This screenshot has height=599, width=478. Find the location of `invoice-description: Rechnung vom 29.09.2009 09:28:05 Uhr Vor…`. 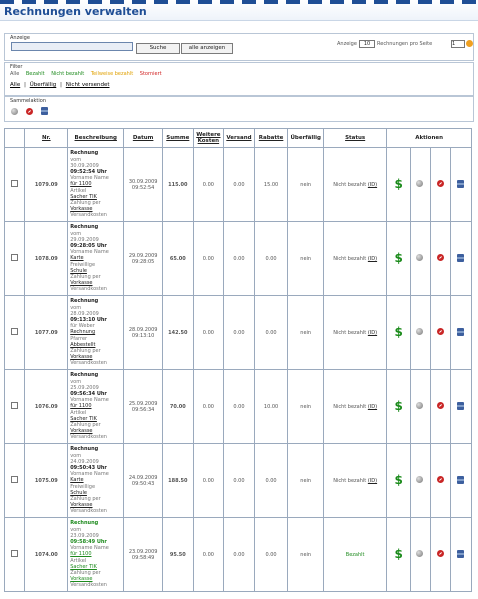

invoice-description: Rechnung vom 29.09.2009 09:28:05 Uhr Vor… is located at coordinates (96, 258).